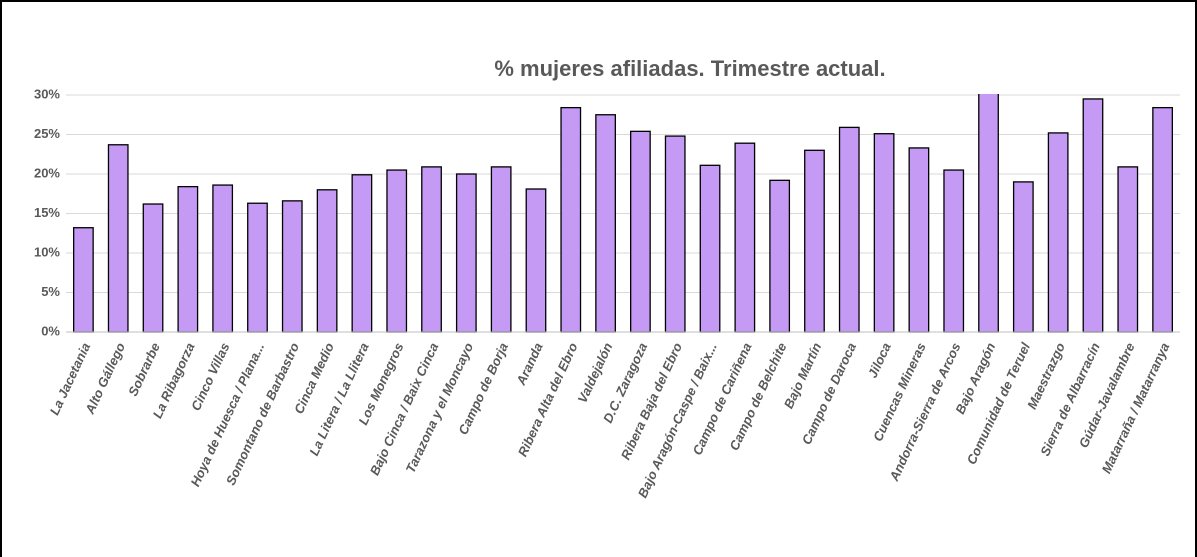  What do you see at coordinates (50, 330) in the screenshot?
I see `y-tick-label: 0%` at bounding box center [50, 330].